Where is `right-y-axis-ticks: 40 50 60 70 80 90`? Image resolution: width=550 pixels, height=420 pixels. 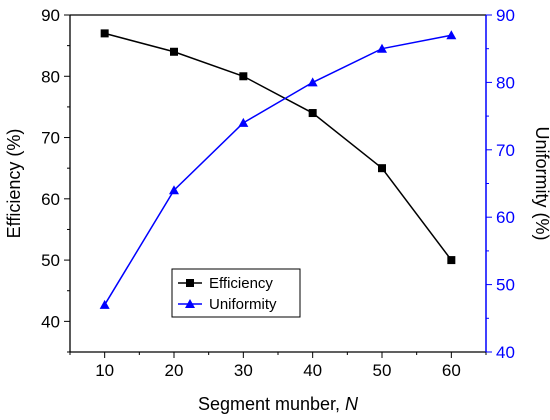 right-y-axis-ticks: 40 50 60 70 80 90 is located at coordinates (500, 184).